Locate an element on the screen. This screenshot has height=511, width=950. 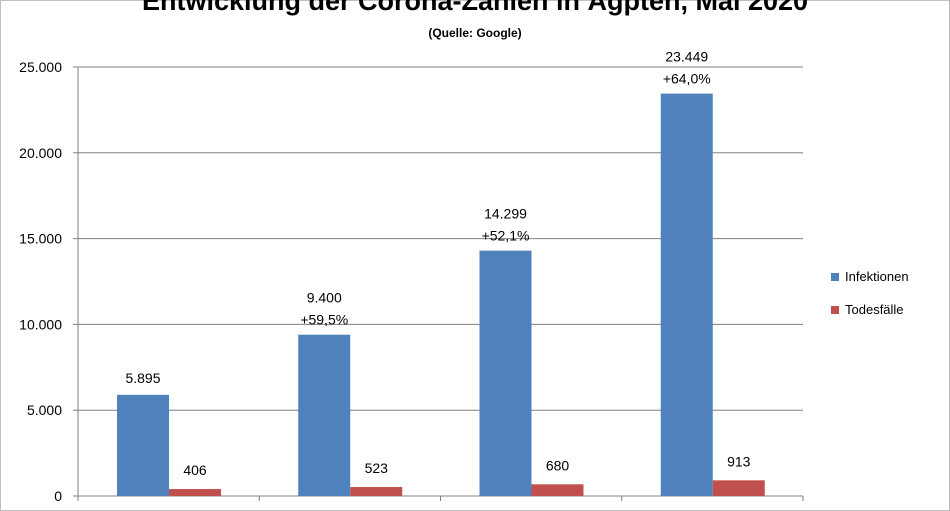
data-label-value: 23.449 is located at coordinates (686, 57).